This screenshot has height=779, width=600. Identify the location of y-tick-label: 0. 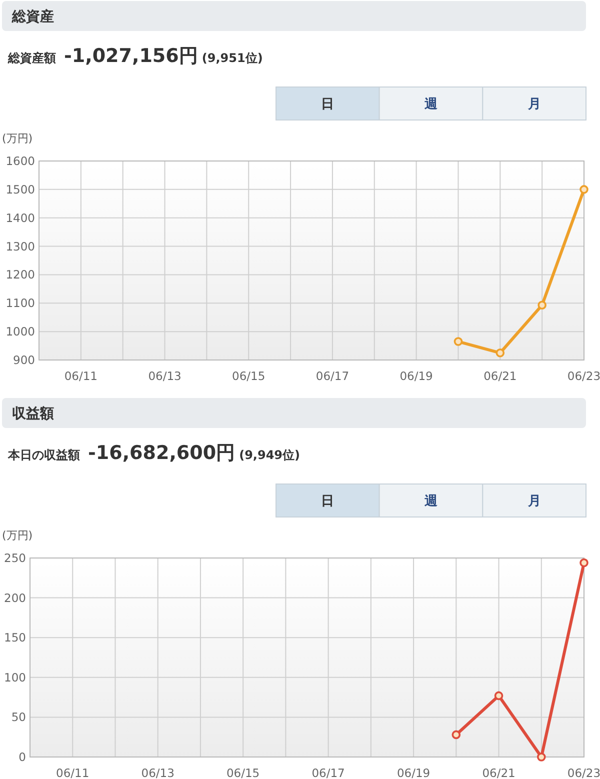
(22, 757).